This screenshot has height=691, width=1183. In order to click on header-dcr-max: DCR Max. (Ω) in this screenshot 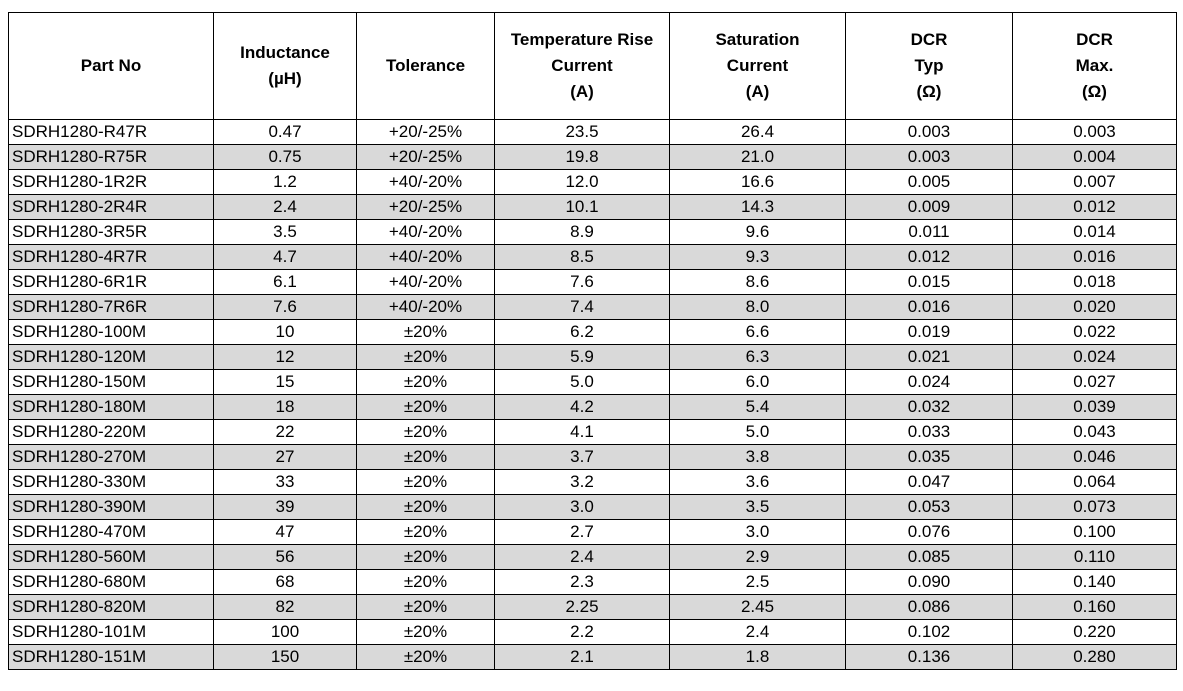, I will do `click(1094, 66)`.